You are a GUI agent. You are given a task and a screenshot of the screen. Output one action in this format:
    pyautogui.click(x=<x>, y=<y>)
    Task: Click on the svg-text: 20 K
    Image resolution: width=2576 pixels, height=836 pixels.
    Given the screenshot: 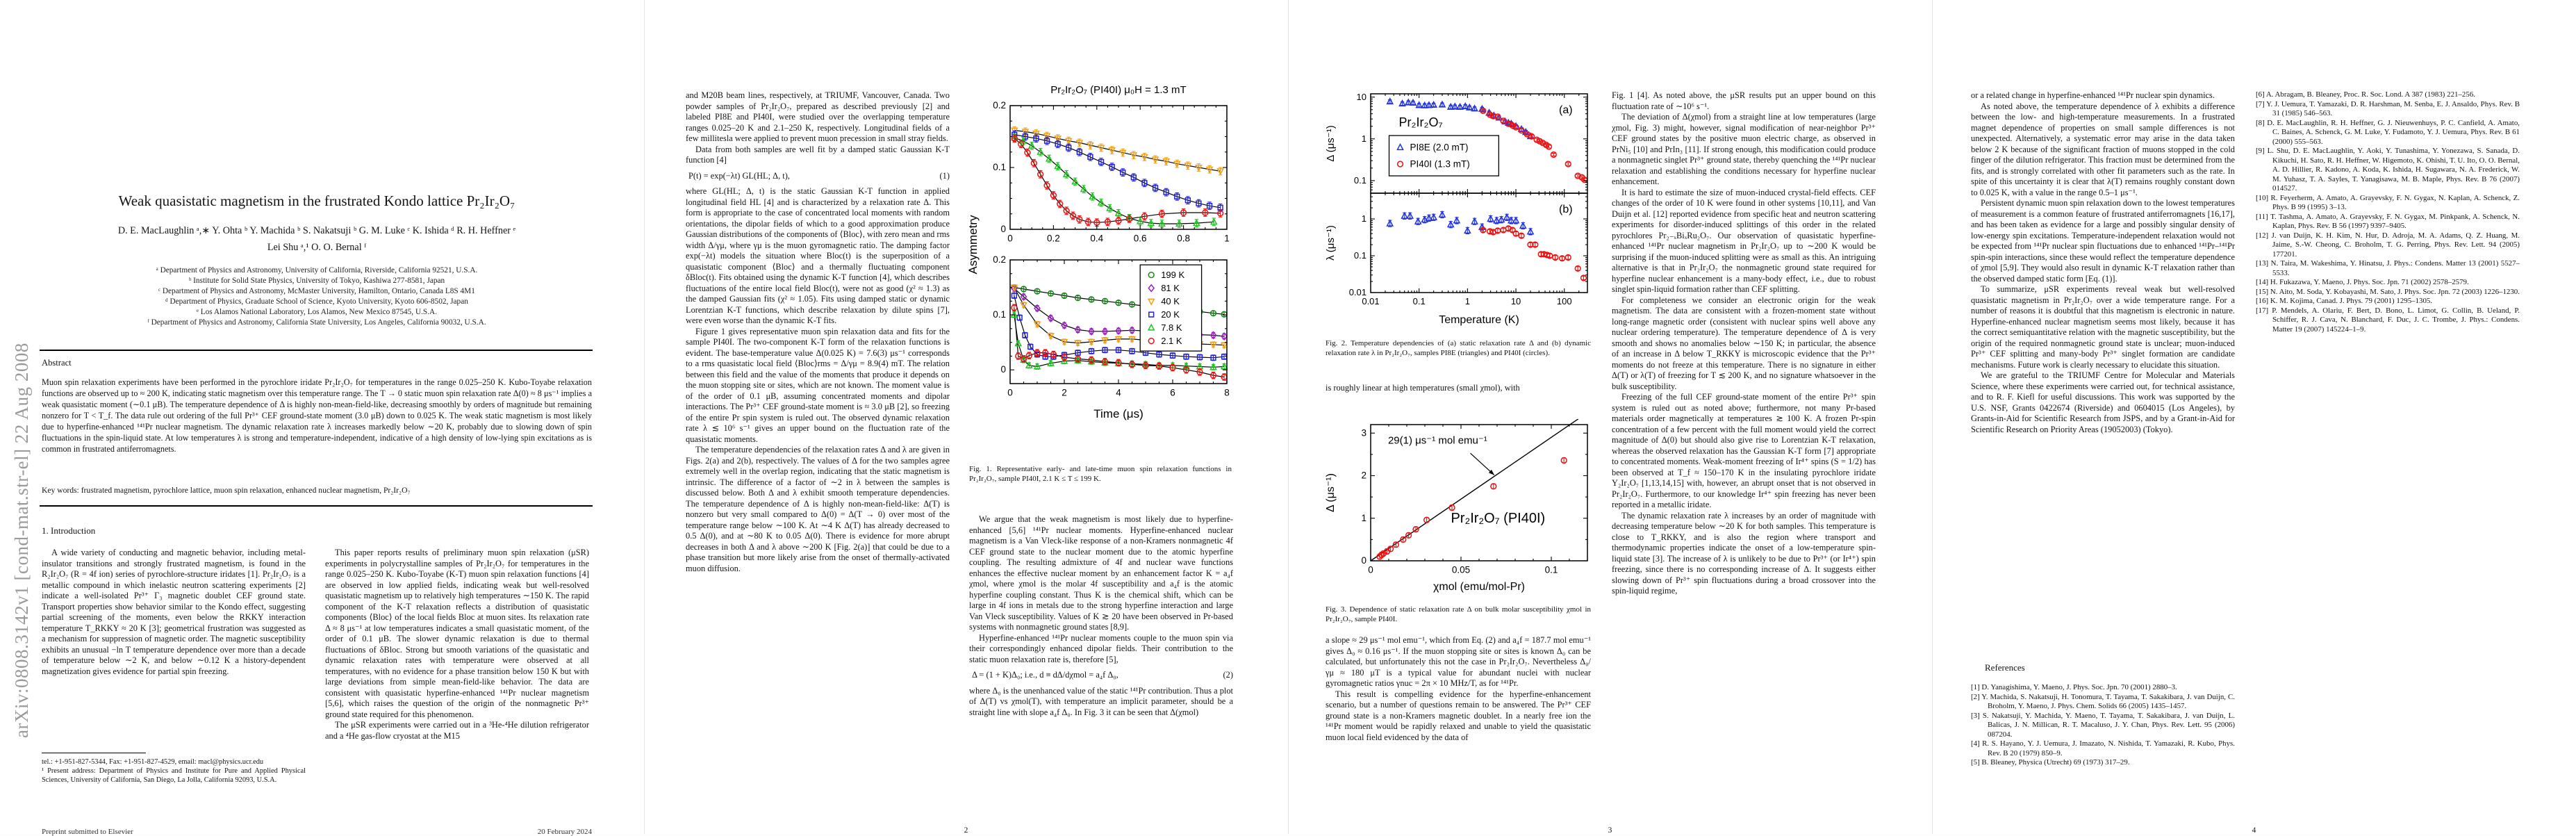 What is the action you would take?
    pyautogui.click(x=1171, y=315)
    